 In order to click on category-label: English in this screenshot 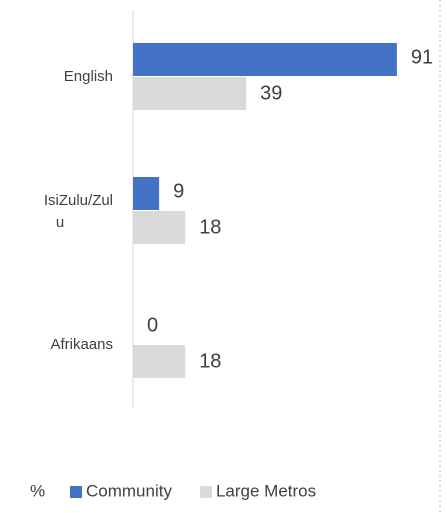, I will do `click(88, 76)`.